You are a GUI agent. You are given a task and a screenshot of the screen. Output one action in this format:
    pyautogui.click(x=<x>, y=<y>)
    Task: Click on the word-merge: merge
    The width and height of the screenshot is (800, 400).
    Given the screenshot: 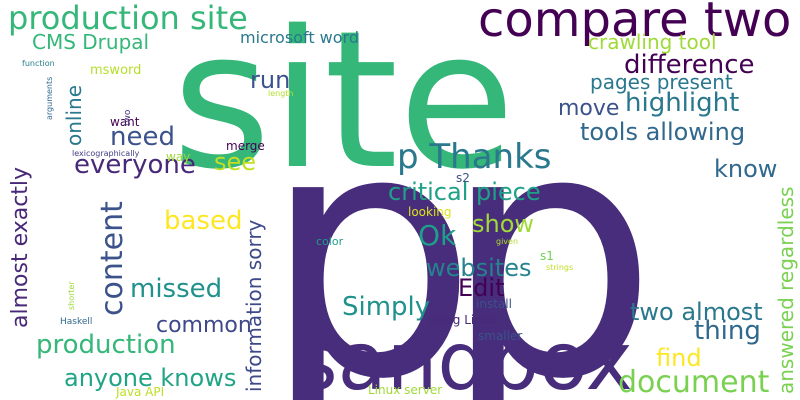 What is the action you would take?
    pyautogui.click(x=245, y=146)
    